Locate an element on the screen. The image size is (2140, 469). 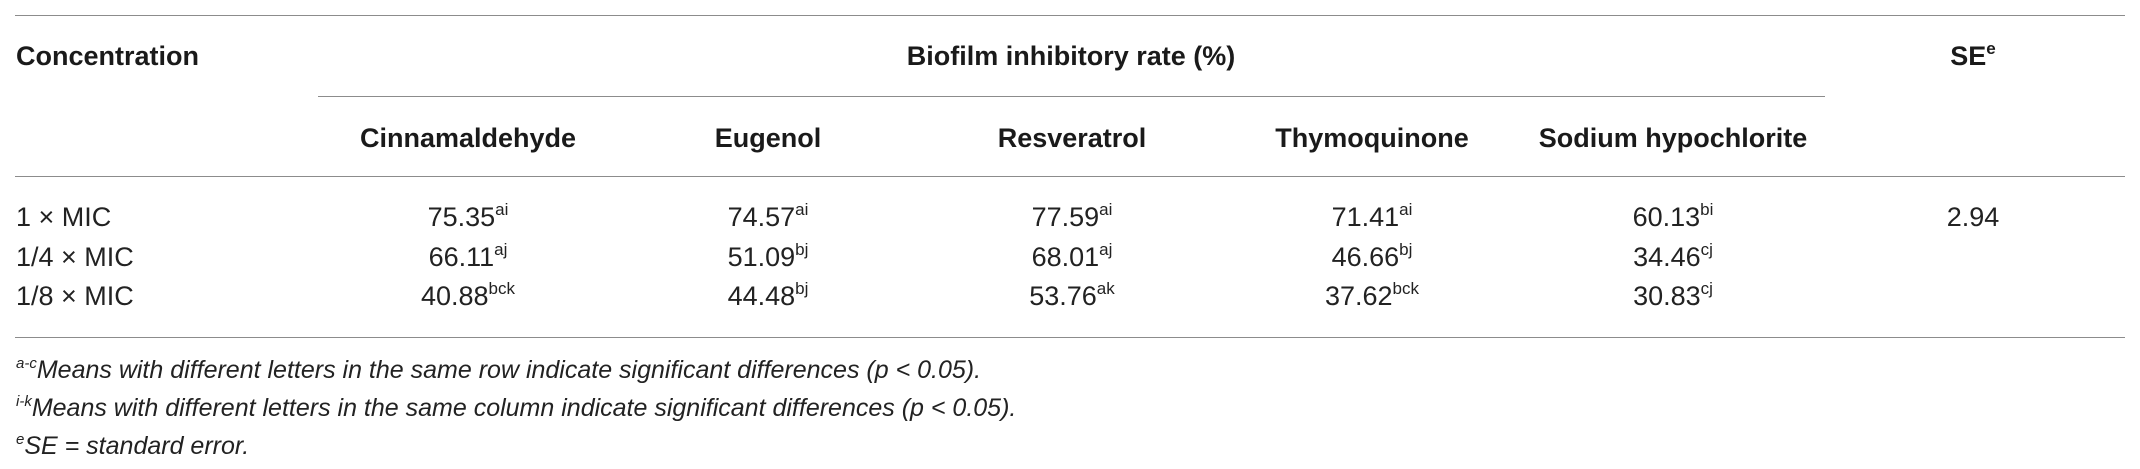
group-underline is located at coordinates (1071, 96).